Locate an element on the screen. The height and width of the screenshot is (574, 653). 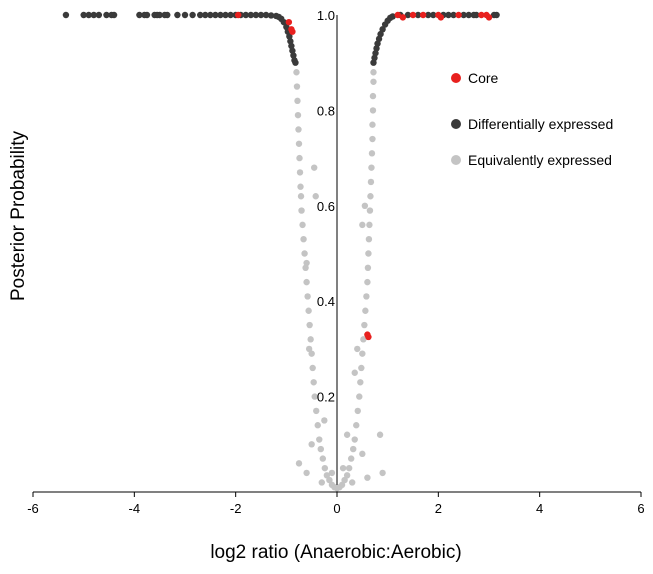
x-tick-label: -6 is located at coordinates (33, 508).